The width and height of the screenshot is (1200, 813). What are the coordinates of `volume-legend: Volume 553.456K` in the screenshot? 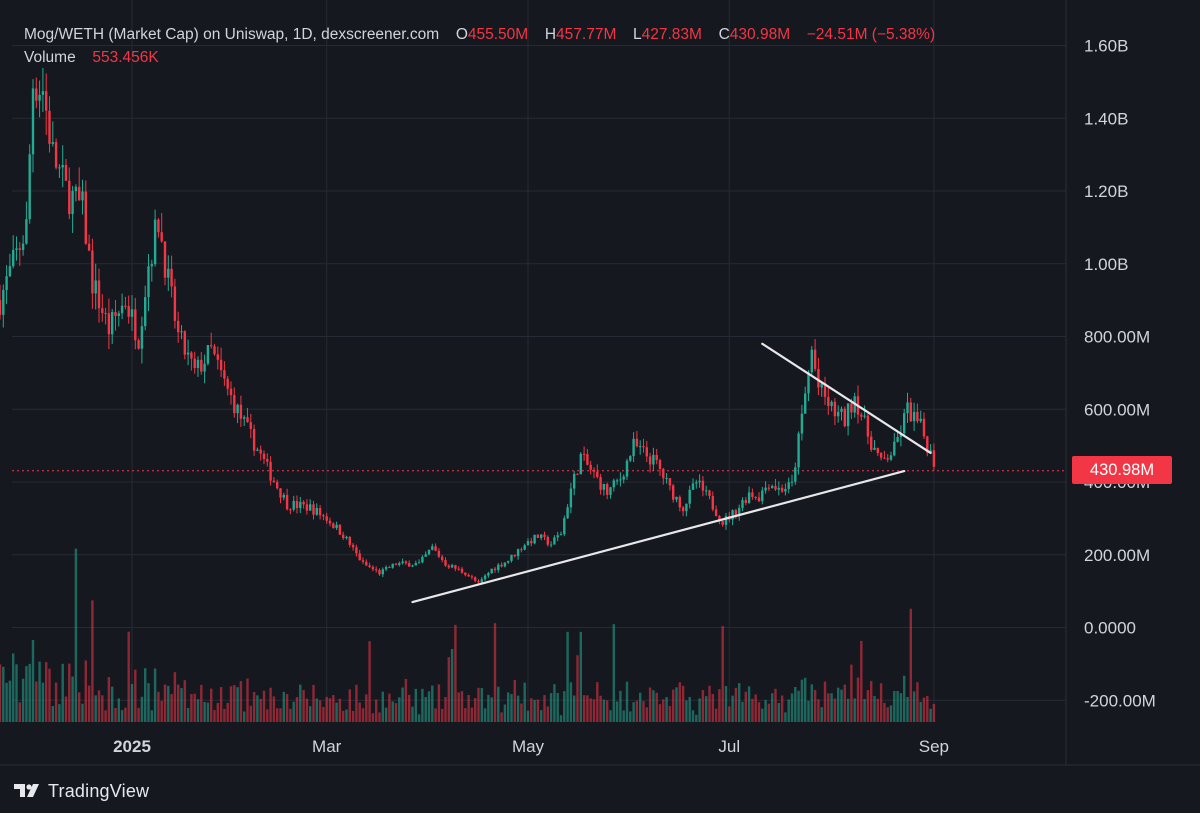 It's located at (91, 58).